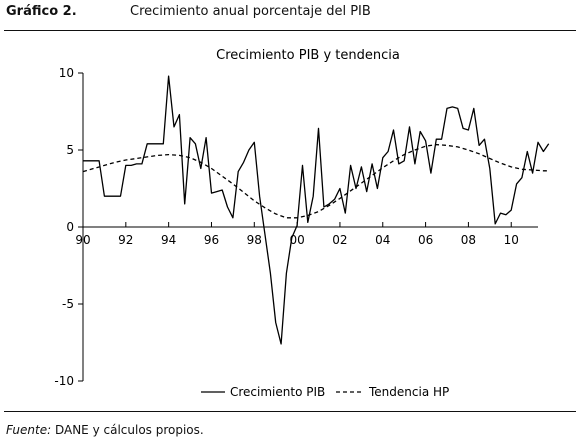 The width and height of the screenshot is (580, 441). What do you see at coordinates (168, 240) in the screenshot?
I see `x-tick-label: 94` at bounding box center [168, 240].